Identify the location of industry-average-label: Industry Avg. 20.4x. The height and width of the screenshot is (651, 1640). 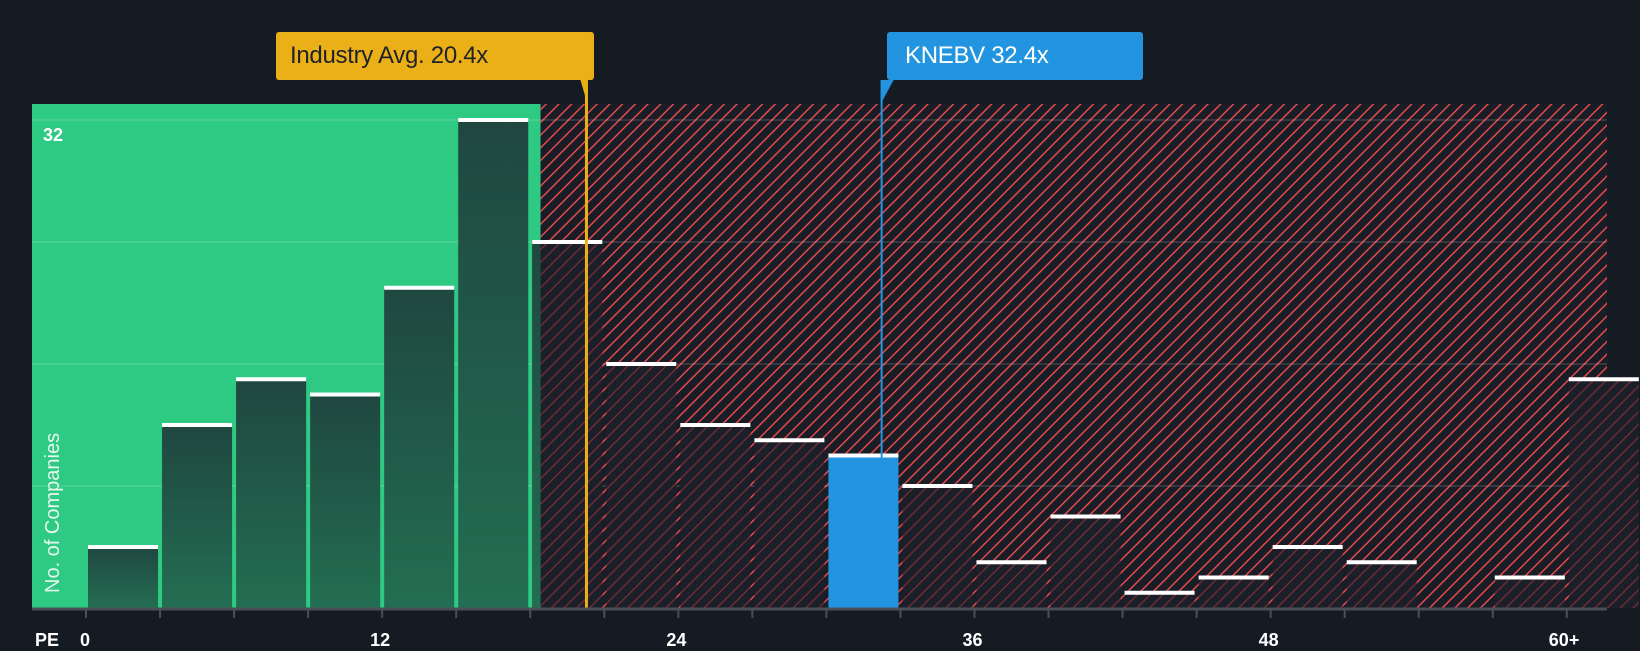
(389, 55).